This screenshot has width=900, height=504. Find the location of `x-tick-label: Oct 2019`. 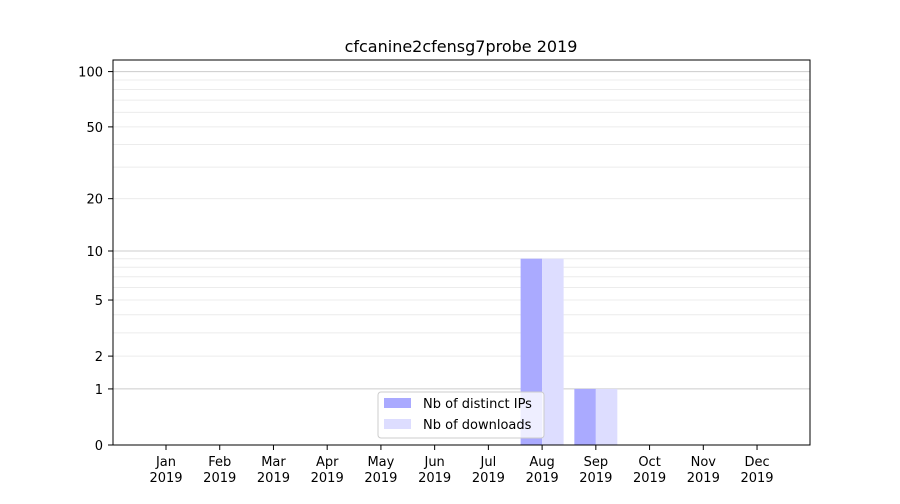

x-tick-label: Oct 2019 is located at coordinates (649, 470).